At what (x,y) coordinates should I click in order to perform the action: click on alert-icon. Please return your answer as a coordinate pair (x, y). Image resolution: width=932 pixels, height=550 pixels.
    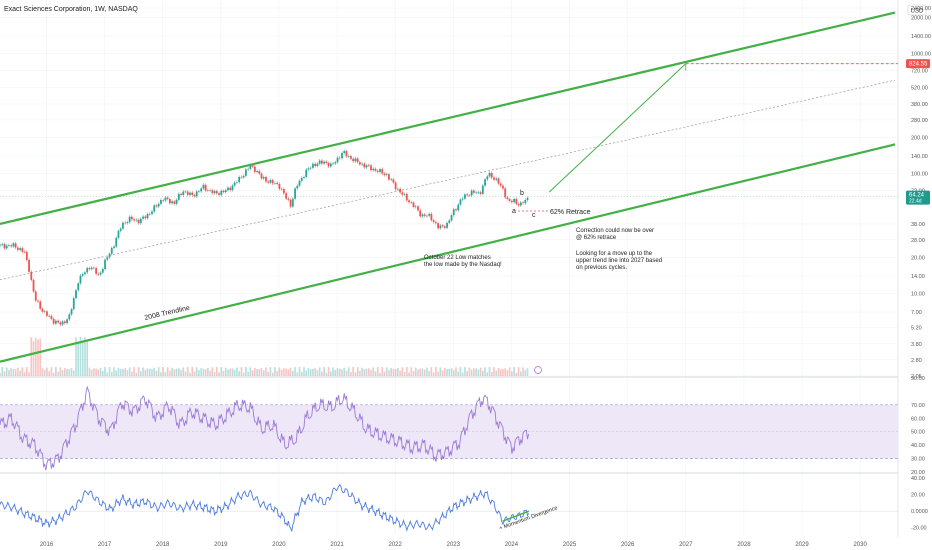
    Looking at the image, I should click on (538, 370).